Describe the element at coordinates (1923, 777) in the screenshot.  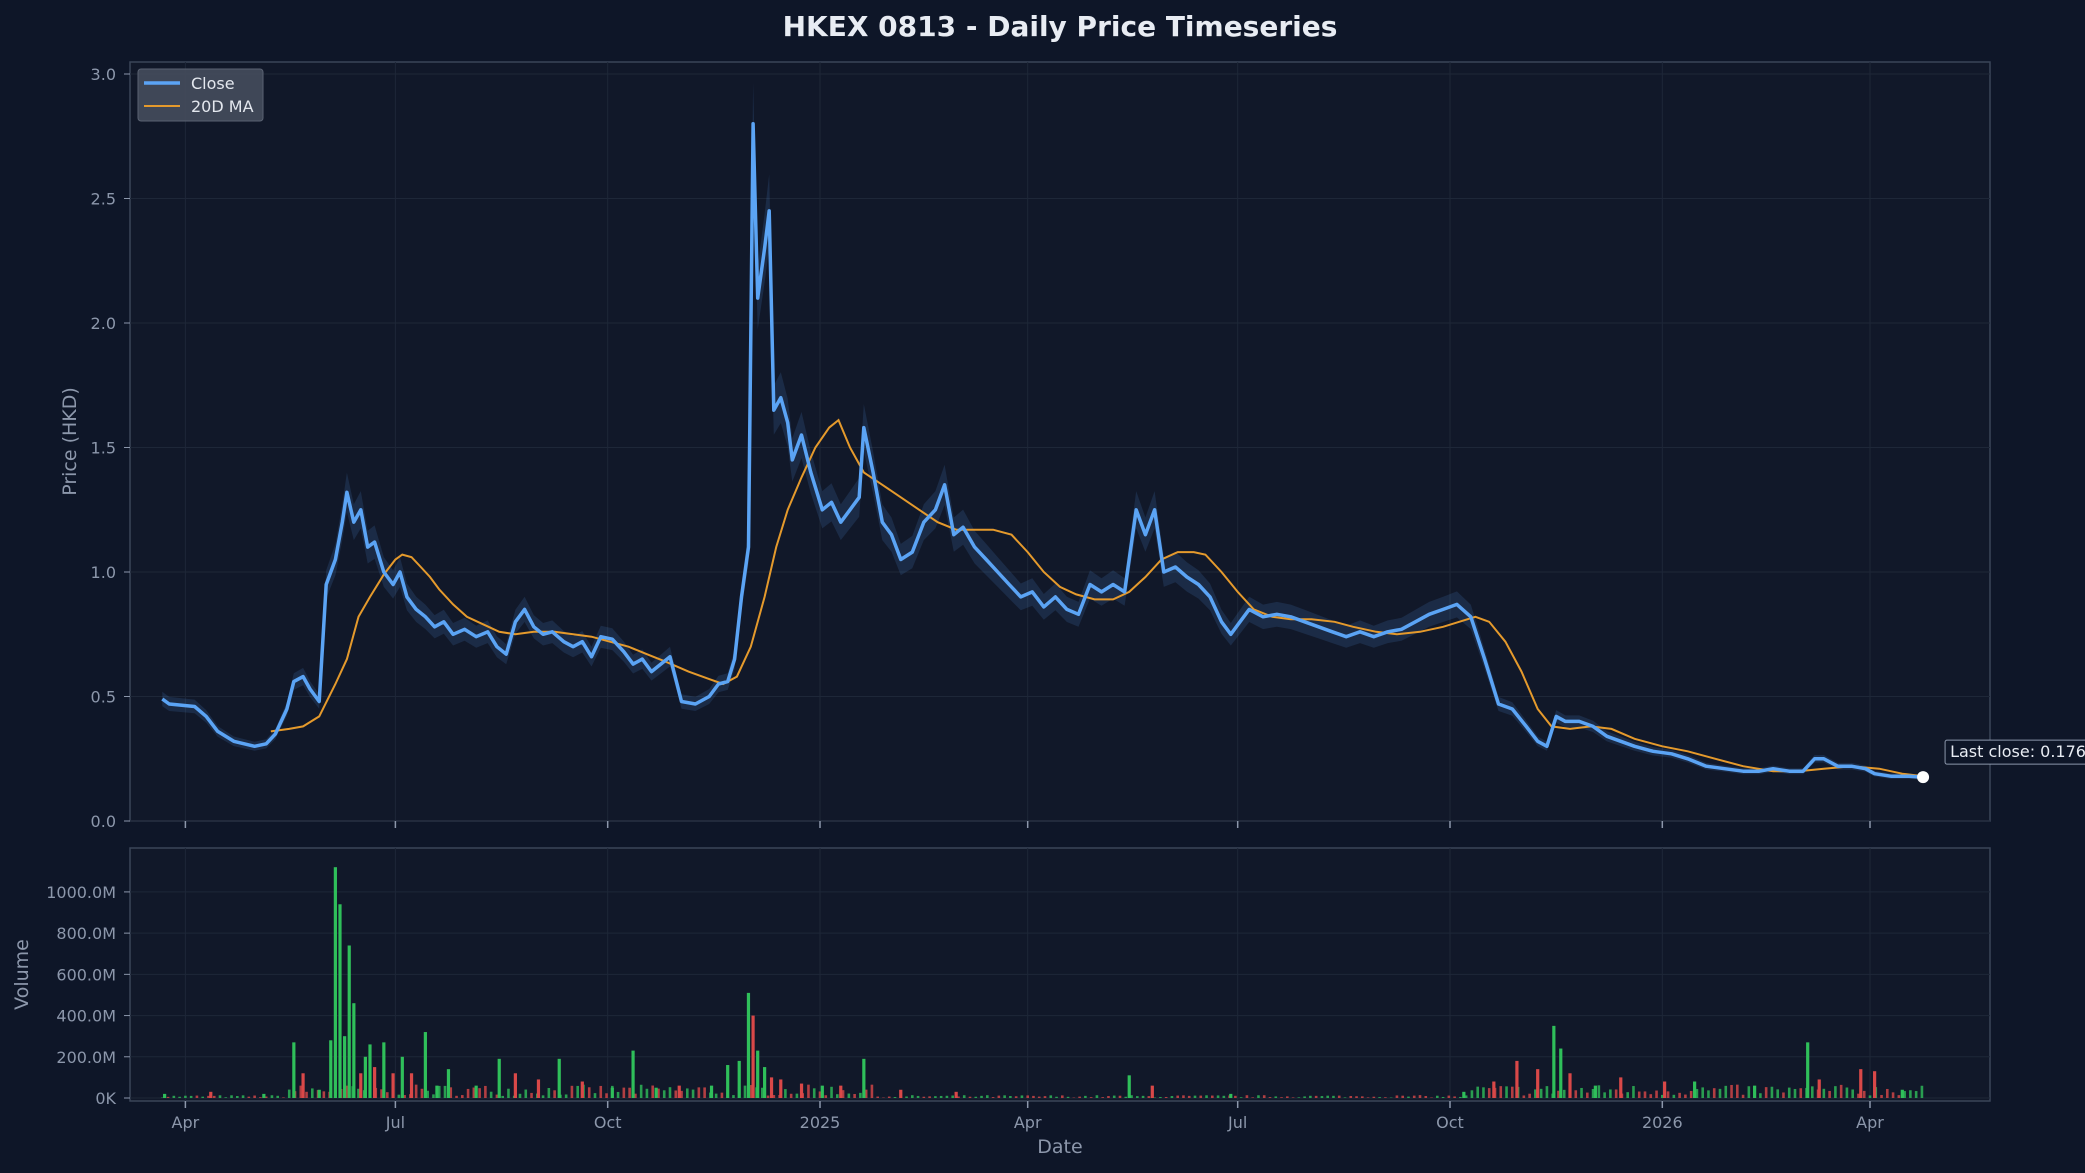
I see `last-close-marker` at that location.